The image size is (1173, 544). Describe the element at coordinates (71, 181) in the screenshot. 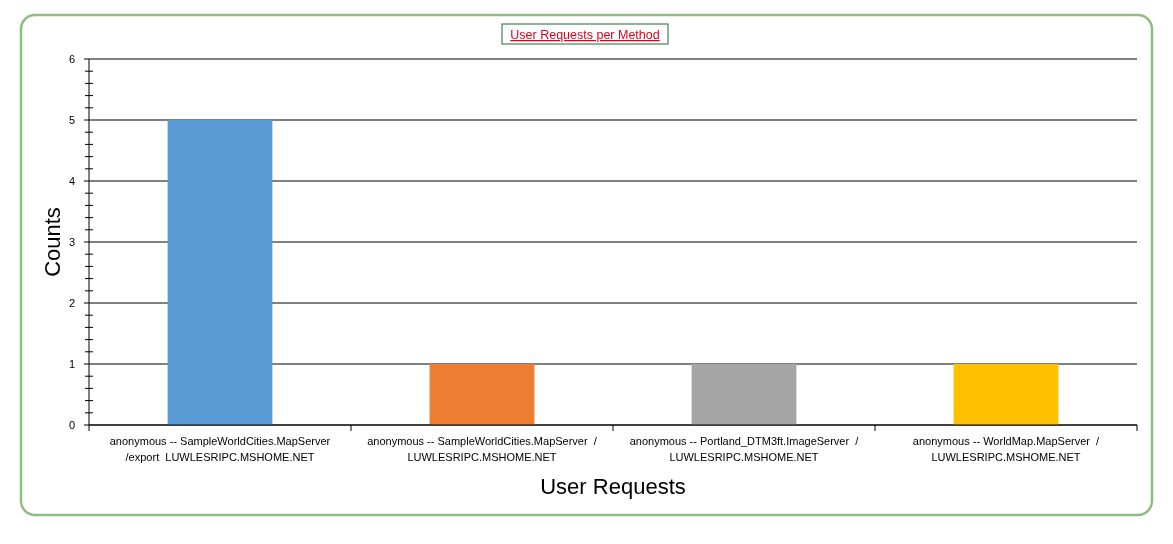

I see `y-tick-label: 4` at that location.